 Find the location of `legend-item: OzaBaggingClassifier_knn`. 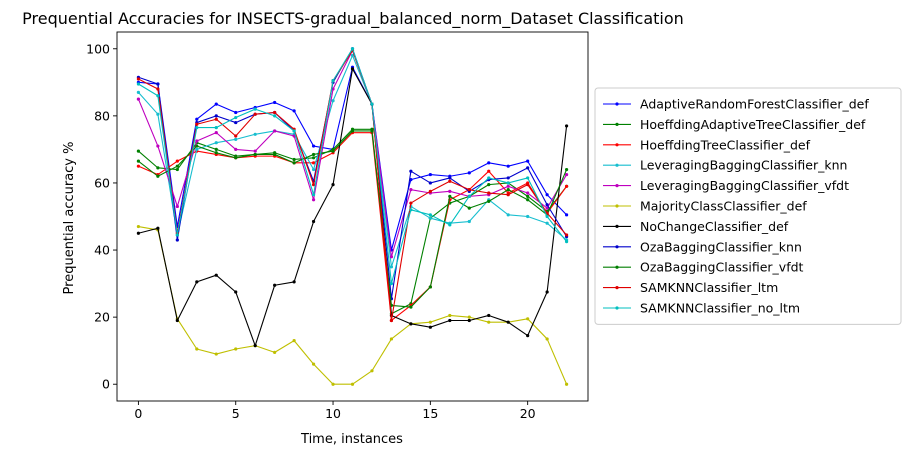

legend-item: OzaBaggingClassifier_knn is located at coordinates (702, 246).